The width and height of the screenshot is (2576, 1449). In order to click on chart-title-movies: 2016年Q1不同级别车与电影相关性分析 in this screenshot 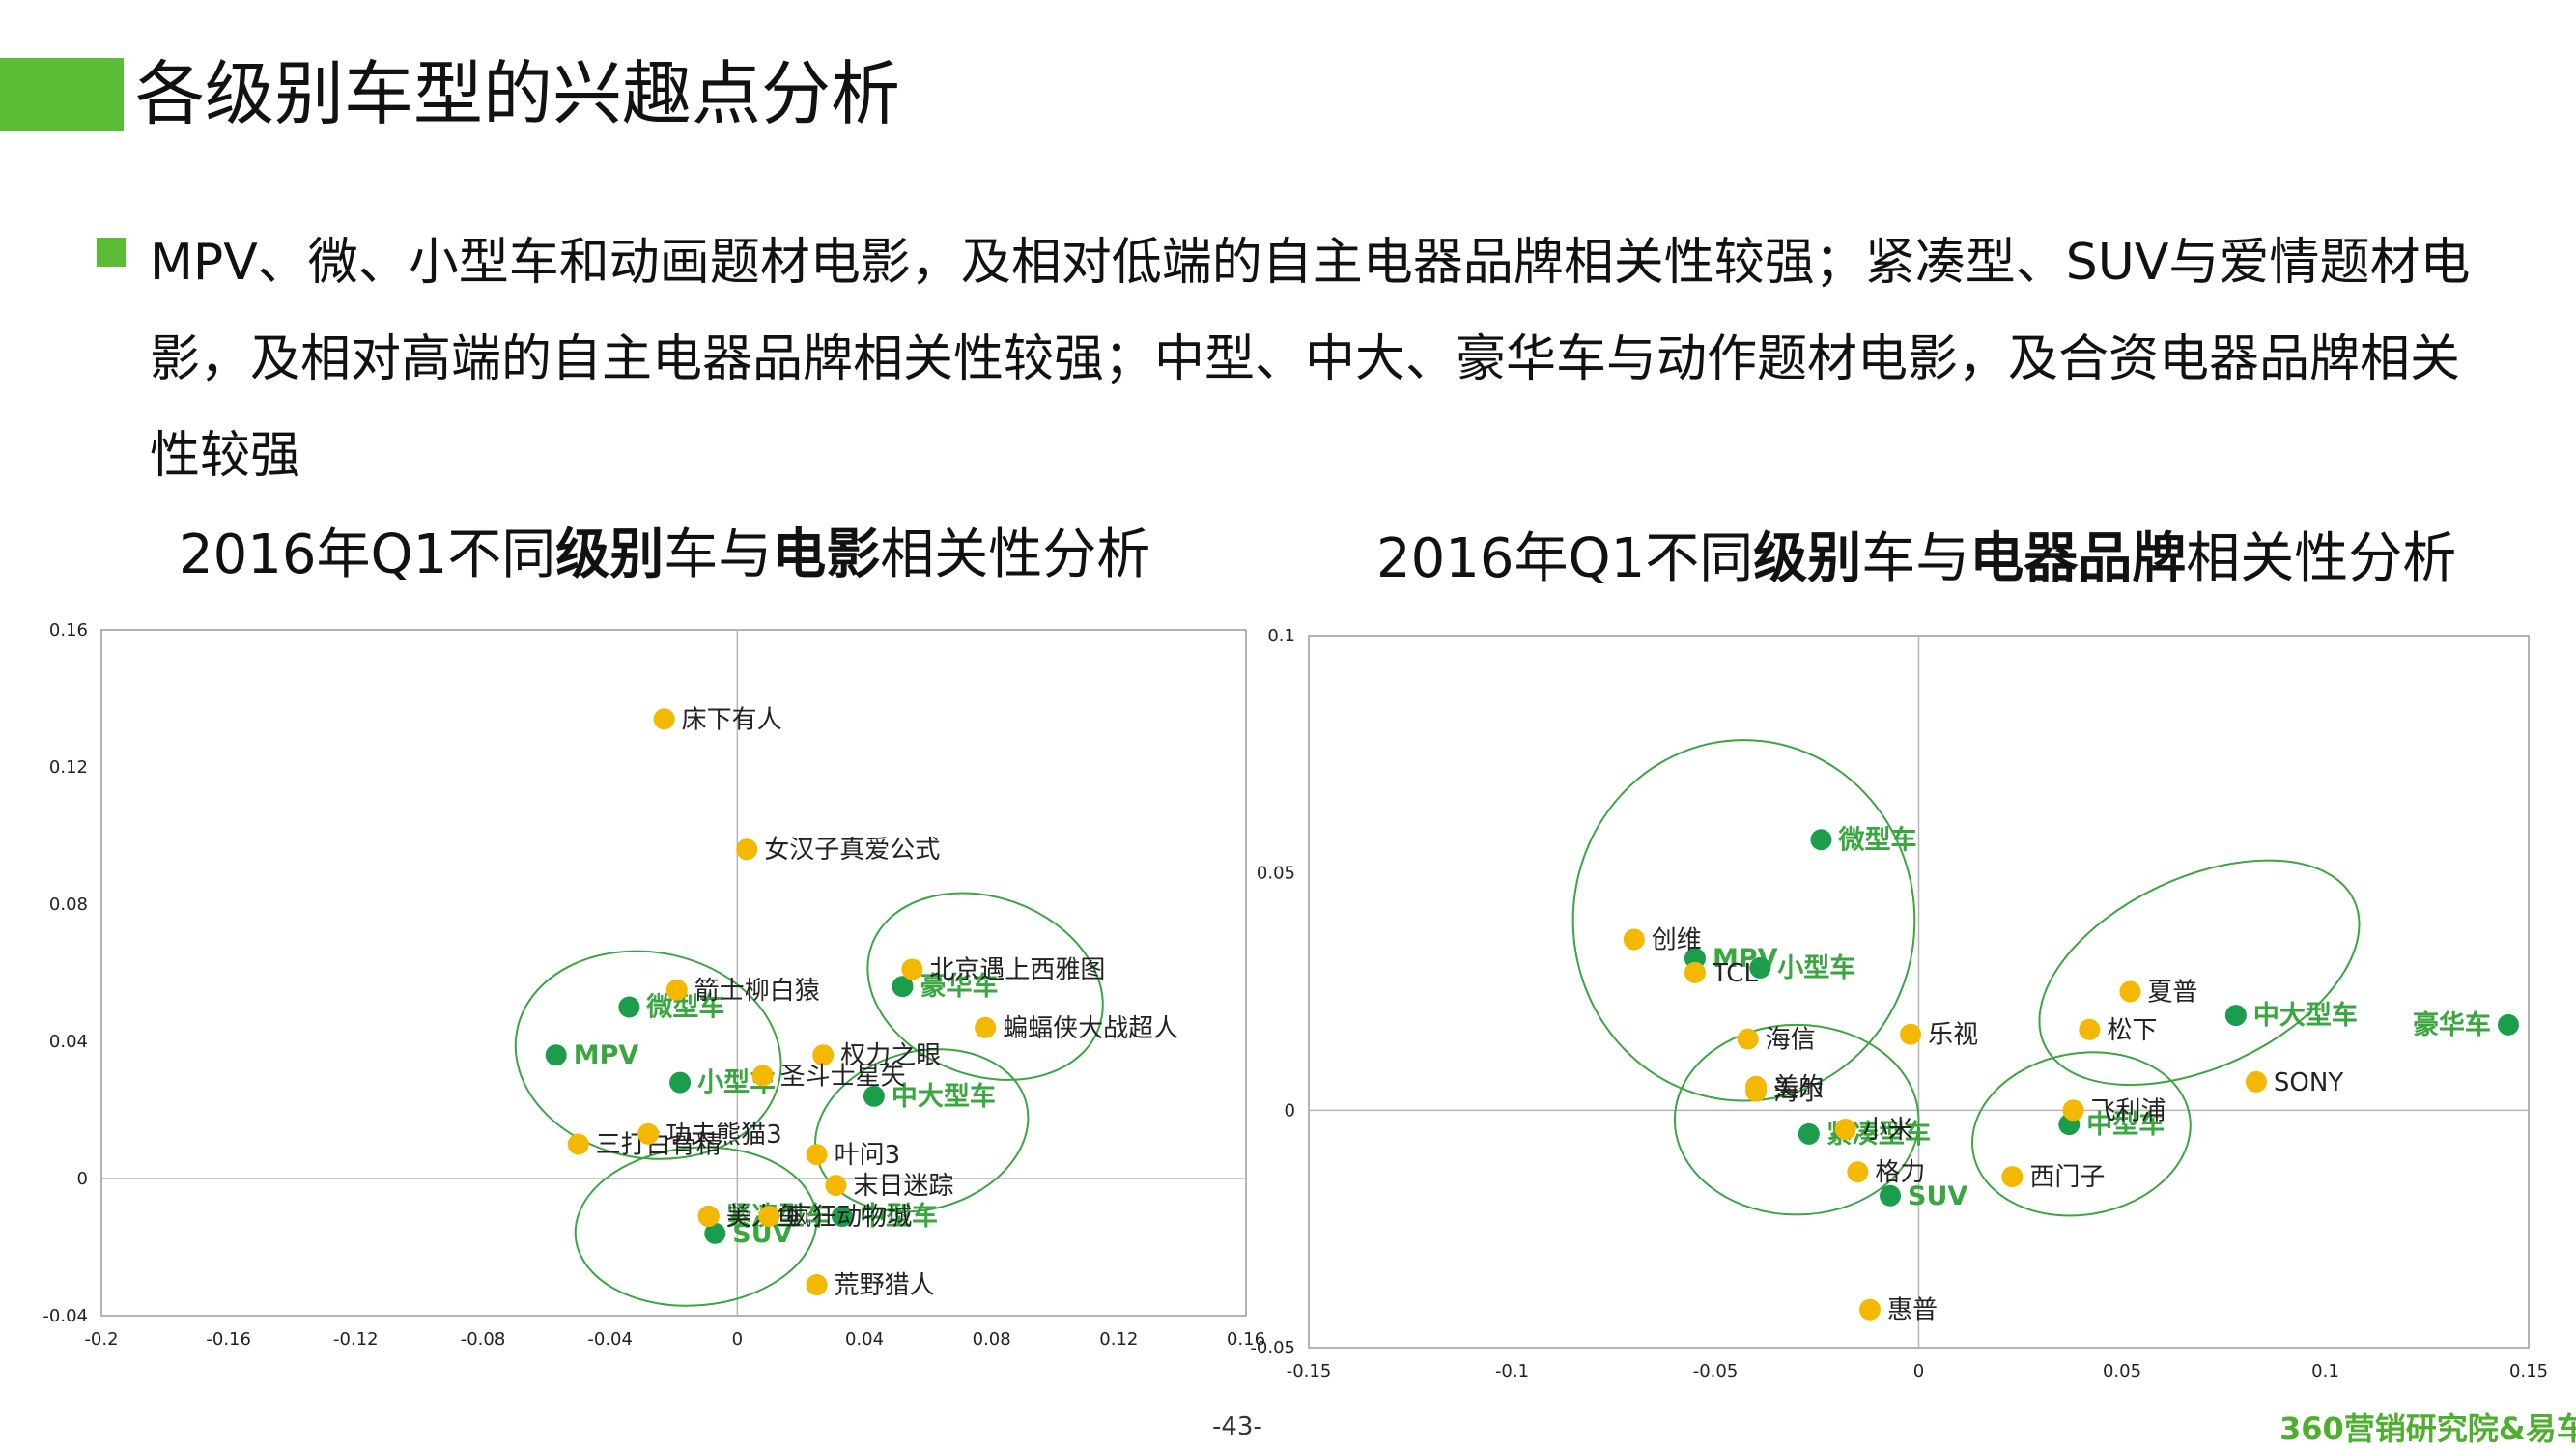, I will do `click(664, 555)`.